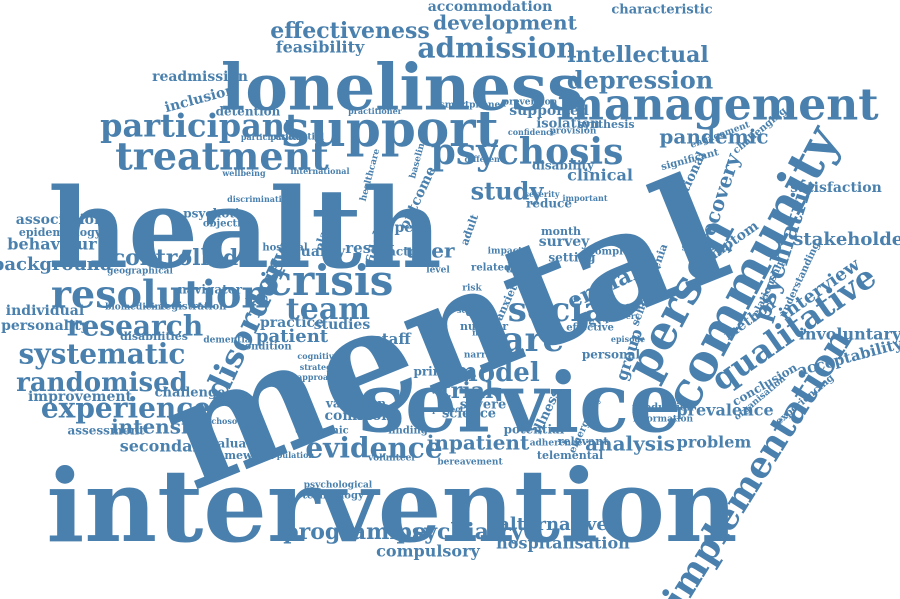  I want to click on word-primary: primary, so click(440, 372).